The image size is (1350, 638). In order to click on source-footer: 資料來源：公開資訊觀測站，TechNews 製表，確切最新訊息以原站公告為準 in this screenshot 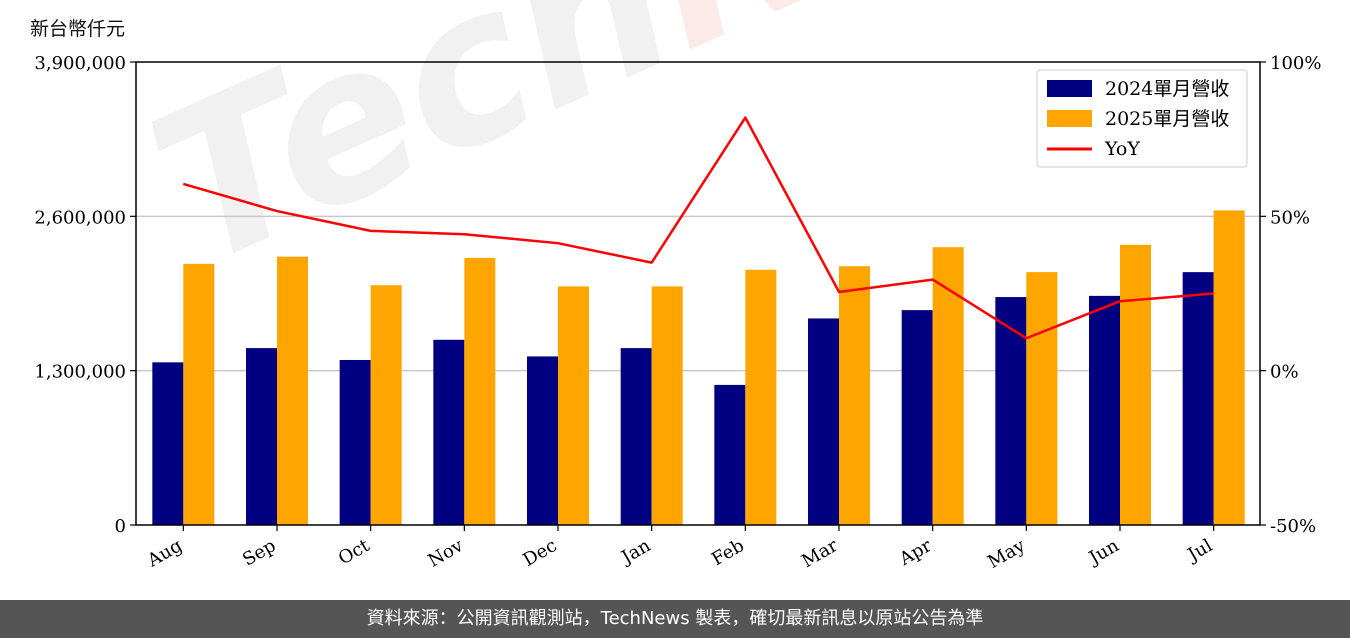, I will do `click(675, 619)`.